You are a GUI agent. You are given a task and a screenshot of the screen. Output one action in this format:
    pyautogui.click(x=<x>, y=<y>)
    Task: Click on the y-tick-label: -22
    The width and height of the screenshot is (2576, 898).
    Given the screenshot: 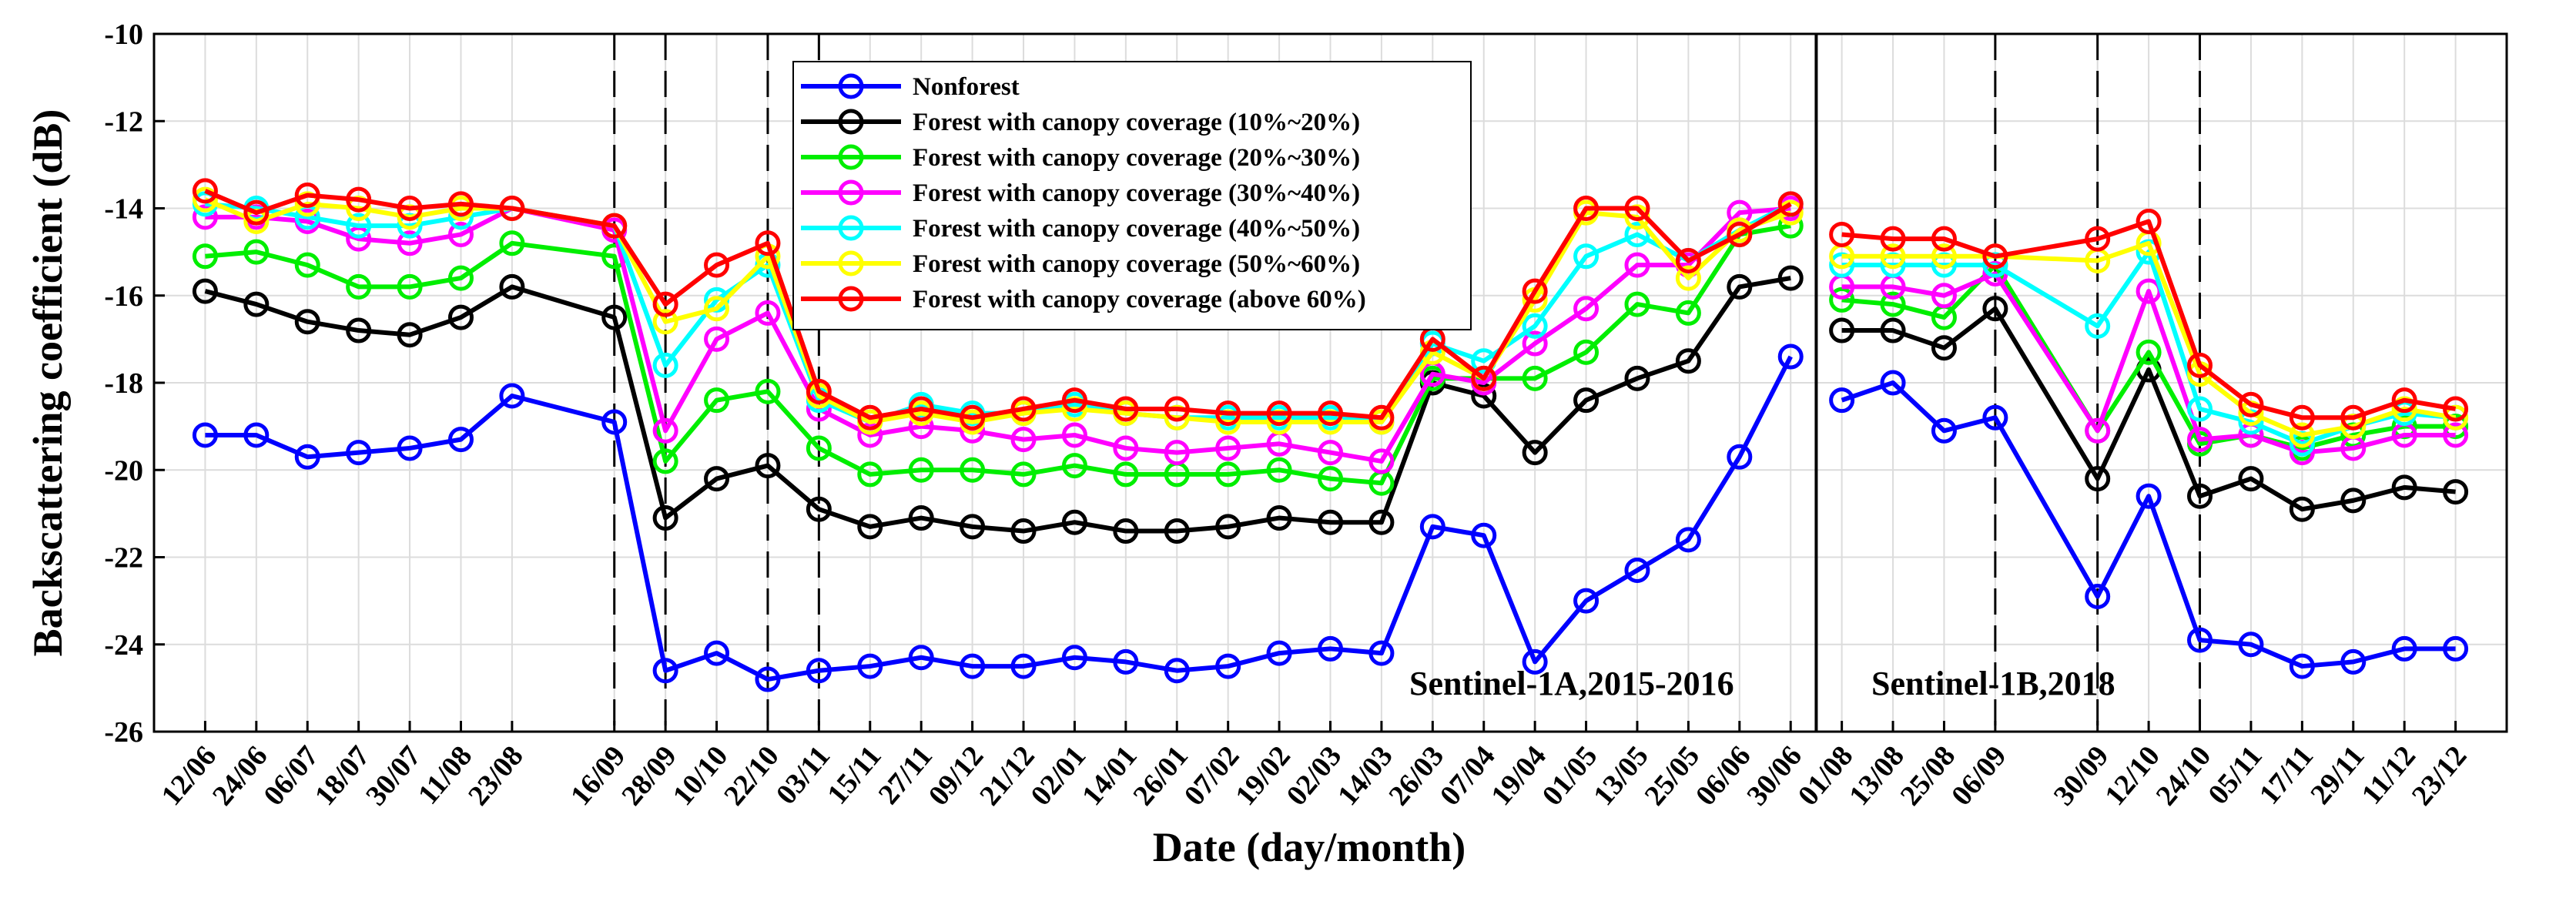 What is the action you would take?
    pyautogui.click(x=124, y=558)
    